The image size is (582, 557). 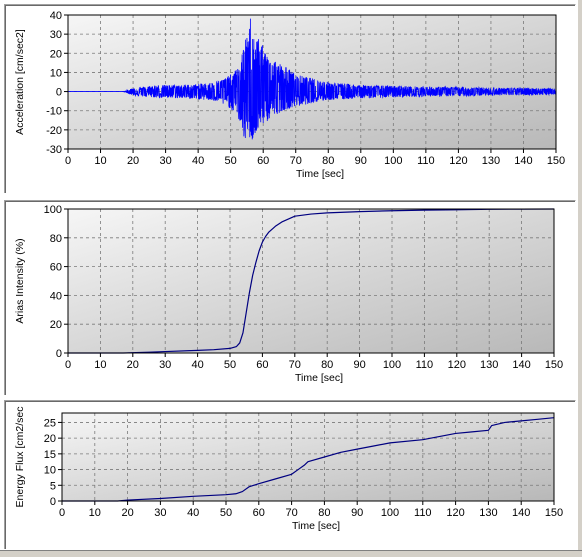 What do you see at coordinates (56, 239) in the screenshot?
I see `y-tick-label: 80` at bounding box center [56, 239].